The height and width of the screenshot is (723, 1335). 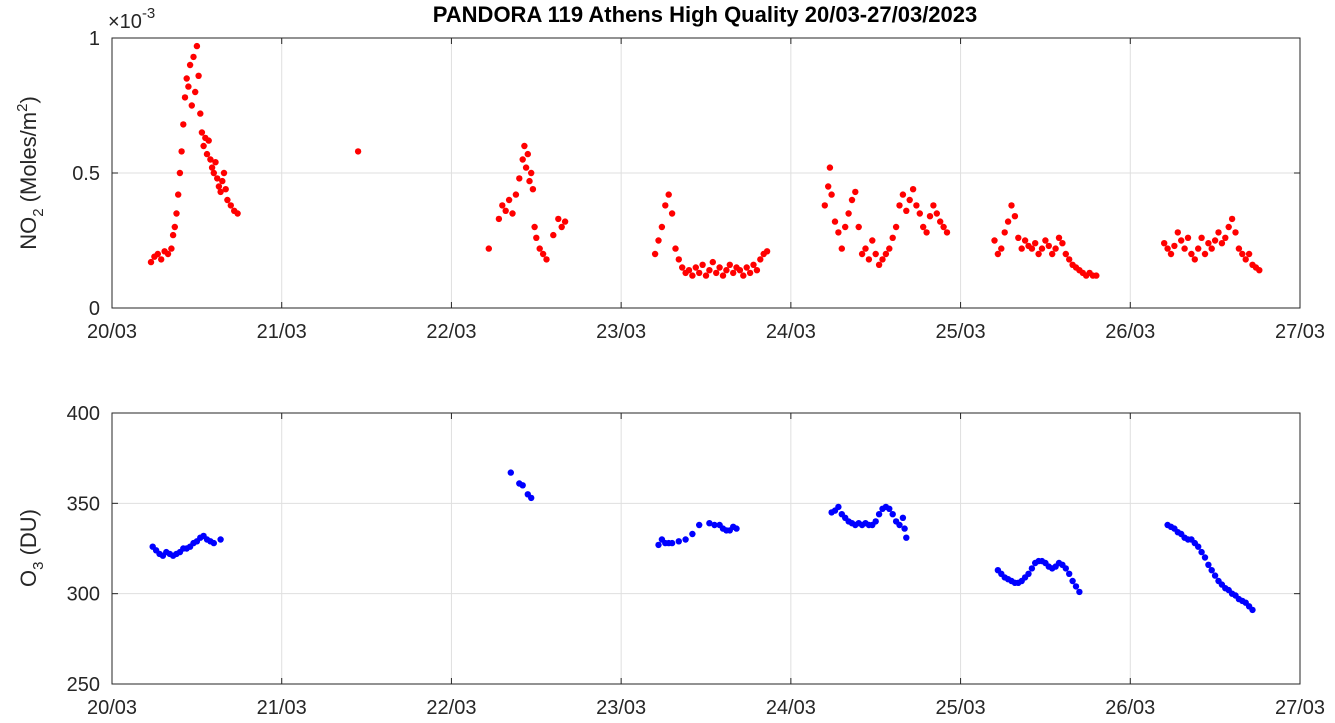 I want to click on y-tick-label: 0.5, so click(x=86, y=174).